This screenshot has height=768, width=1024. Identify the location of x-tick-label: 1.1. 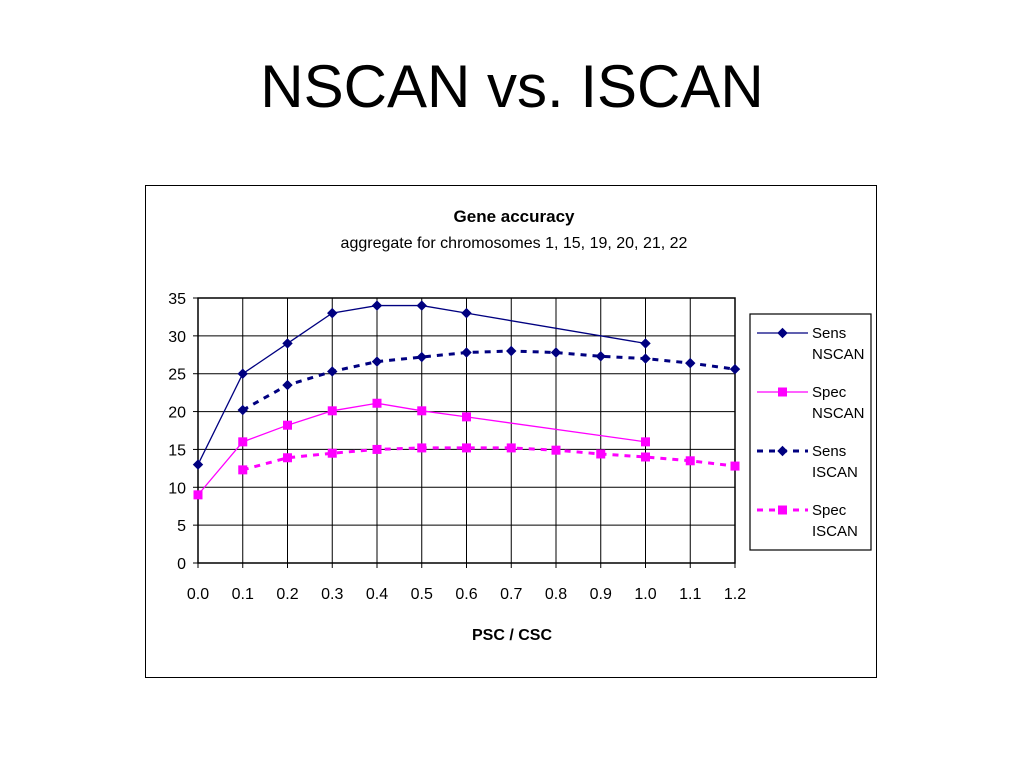
(690, 594).